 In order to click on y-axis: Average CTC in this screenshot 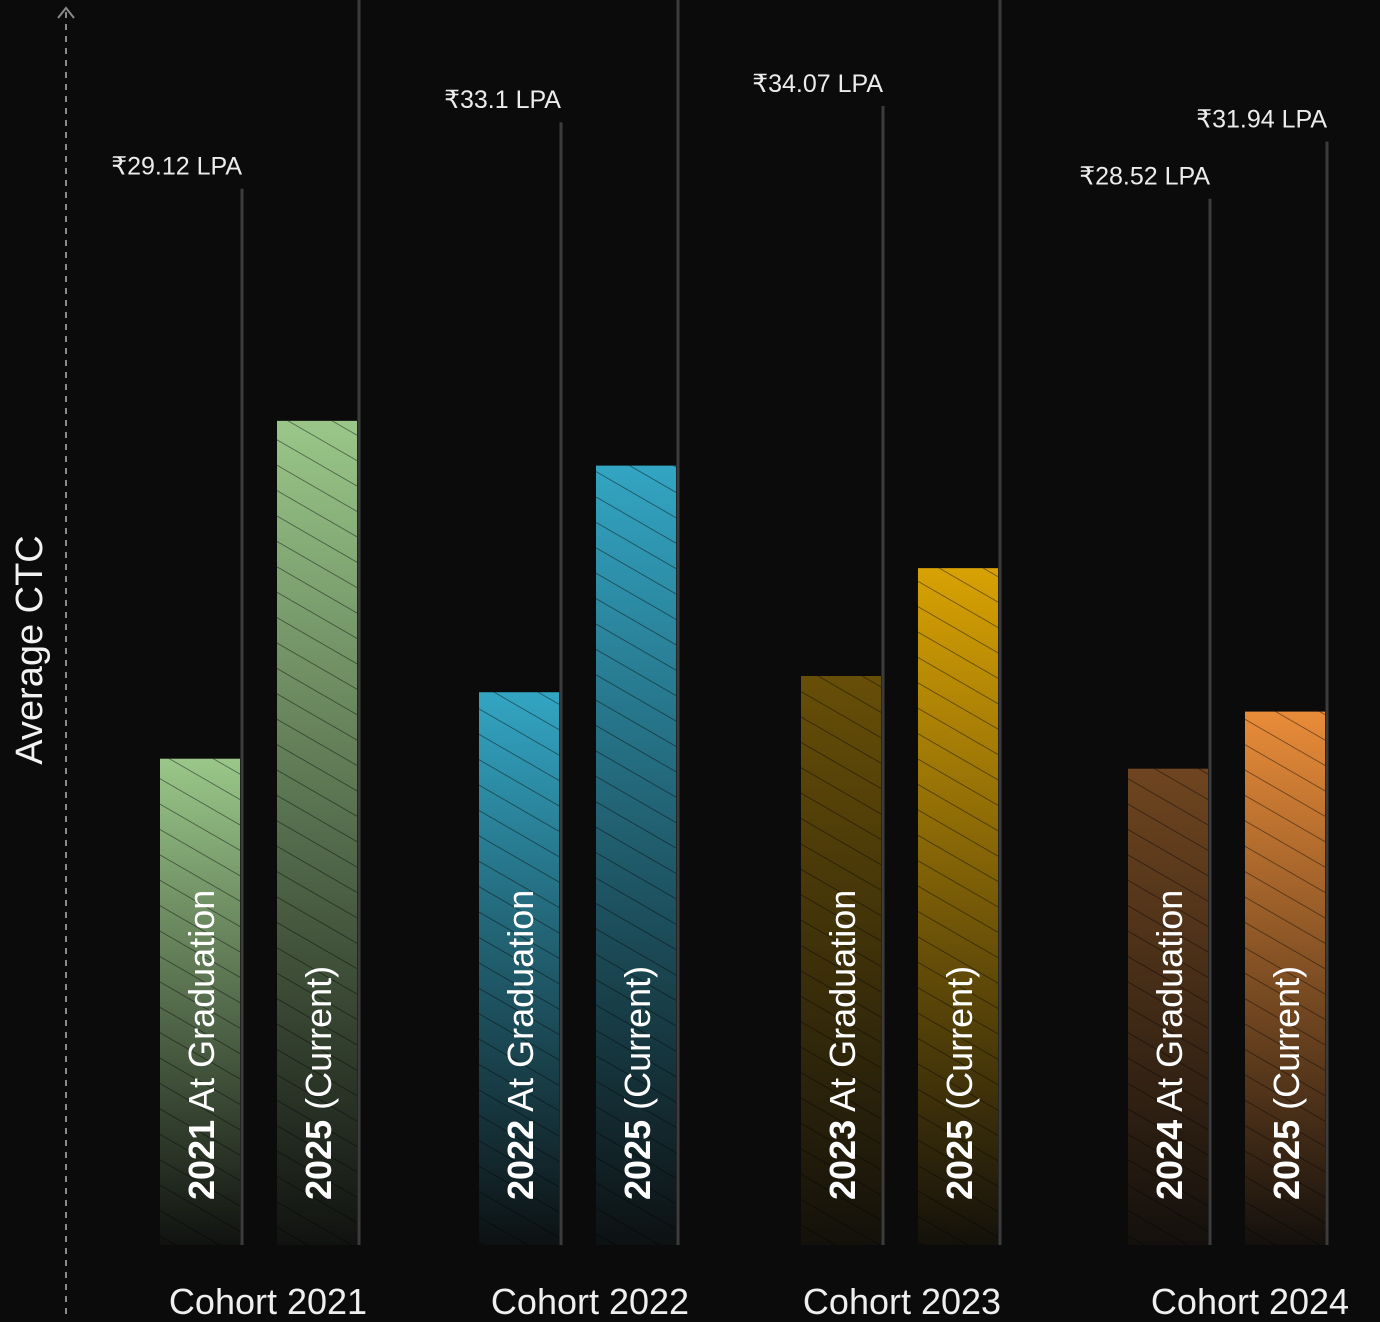, I will do `click(42, 662)`.